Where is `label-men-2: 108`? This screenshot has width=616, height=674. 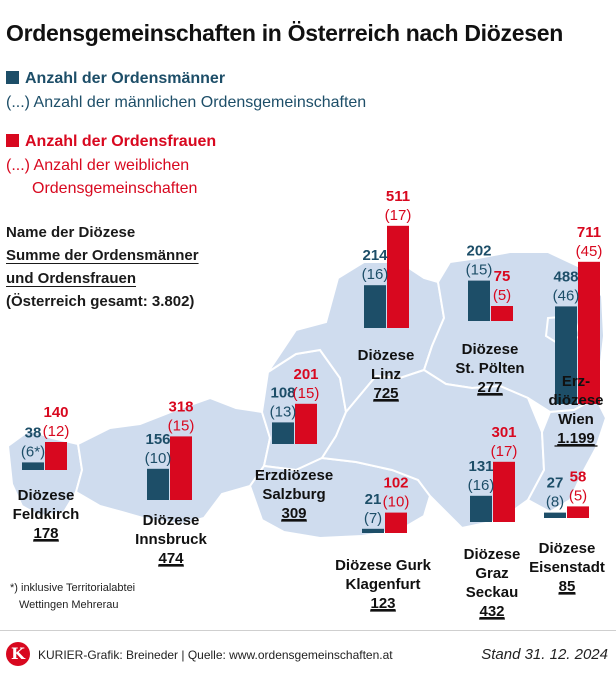 label-men-2: 108 is located at coordinates (282, 392).